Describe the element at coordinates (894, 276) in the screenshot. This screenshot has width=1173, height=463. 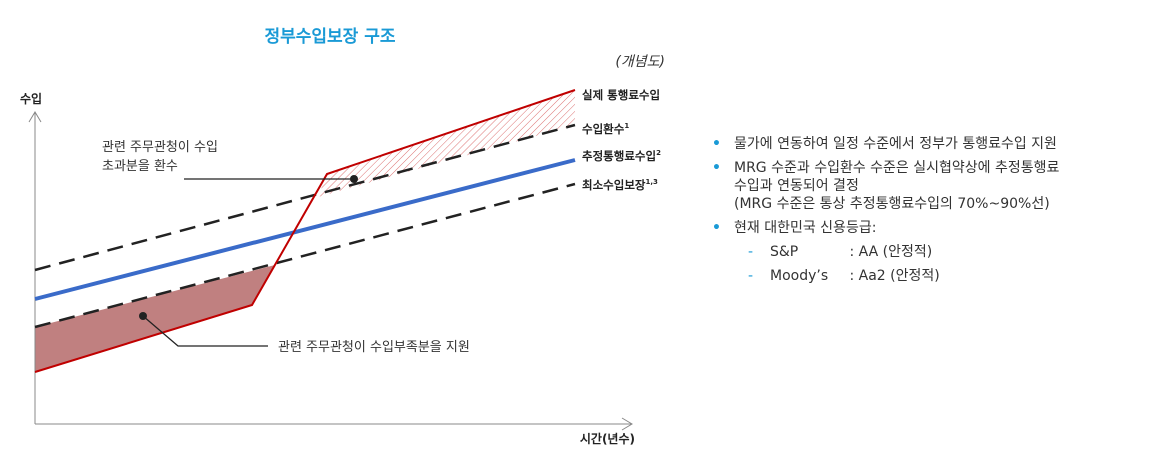
I see `rating-value: : Aa2 (안정적)` at that location.